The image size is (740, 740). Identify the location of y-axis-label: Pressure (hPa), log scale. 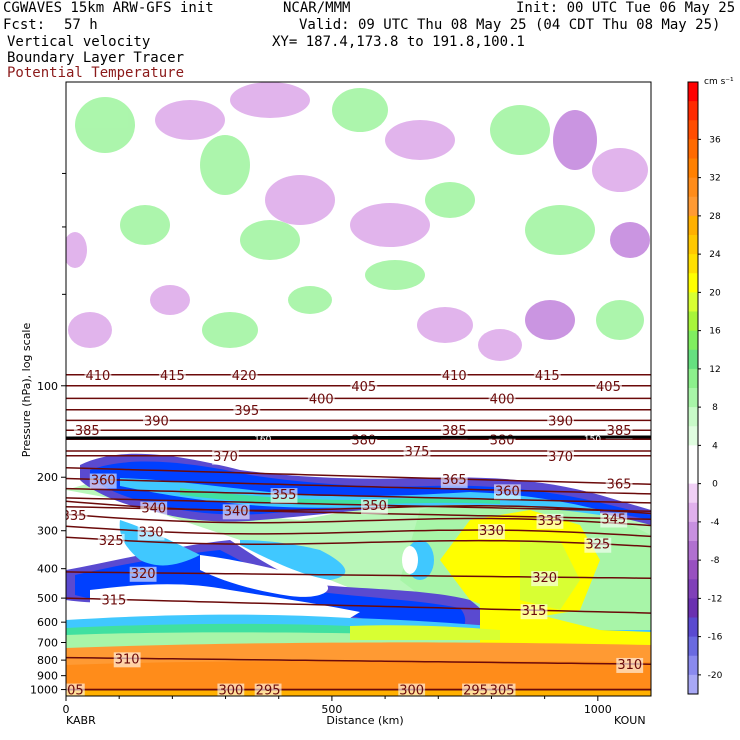
(26, 390).